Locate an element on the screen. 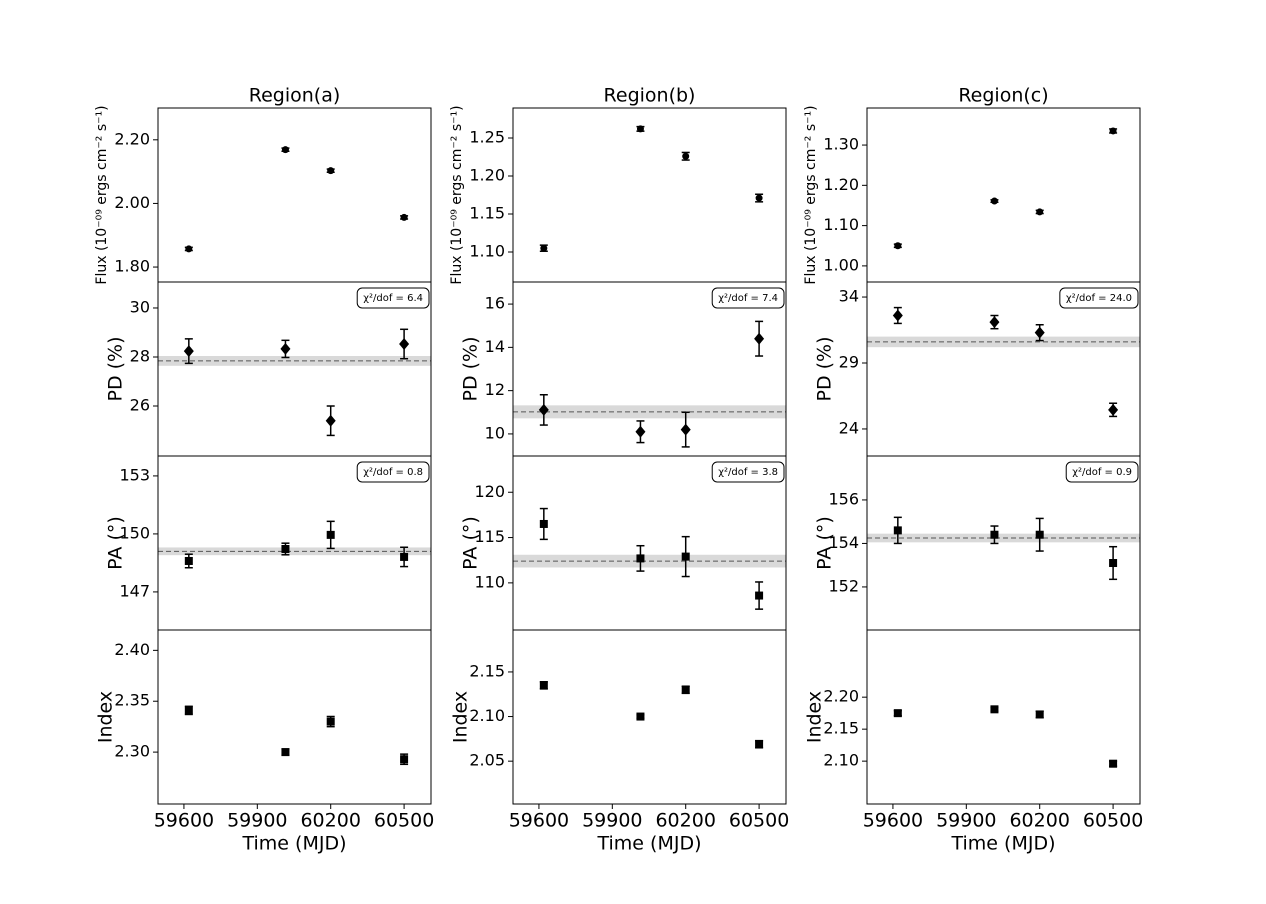 This screenshot has width=1266, height=904. y-tick-label: 2.05 is located at coordinates (487, 760).